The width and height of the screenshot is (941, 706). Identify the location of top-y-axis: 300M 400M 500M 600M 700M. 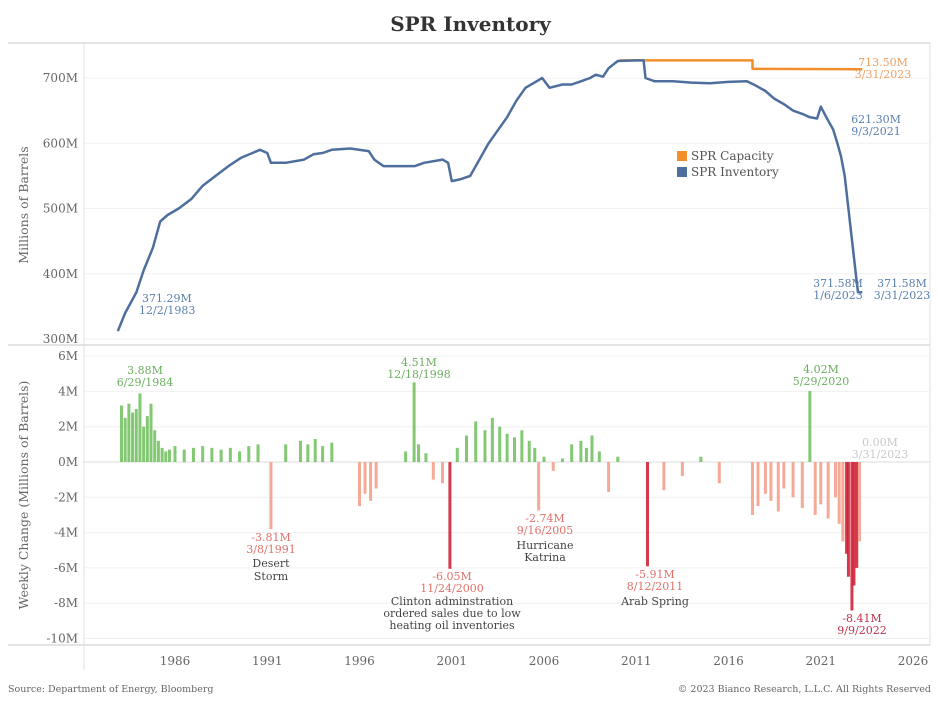
(60, 208).